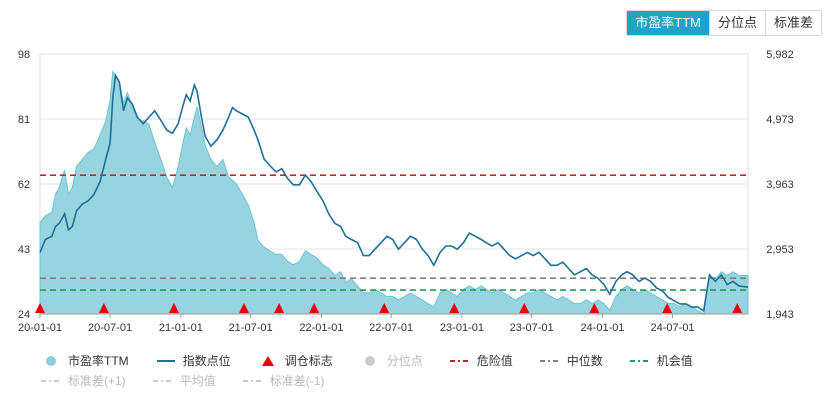 The height and width of the screenshot is (404, 832). What do you see at coordinates (494, 361) in the screenshot?
I see `legend-label: 危险值` at bounding box center [494, 361].